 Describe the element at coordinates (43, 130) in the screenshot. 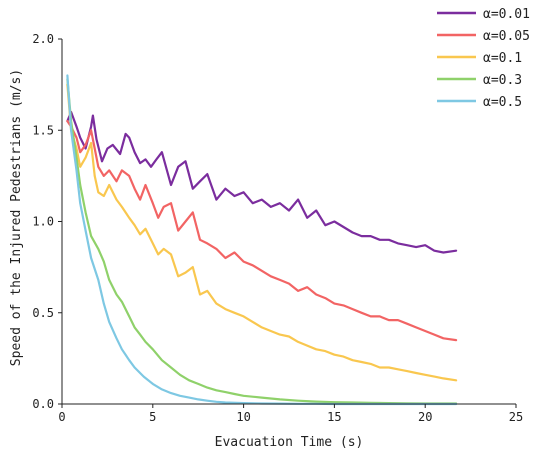

I see `y-tick-label: 1.5` at that location.